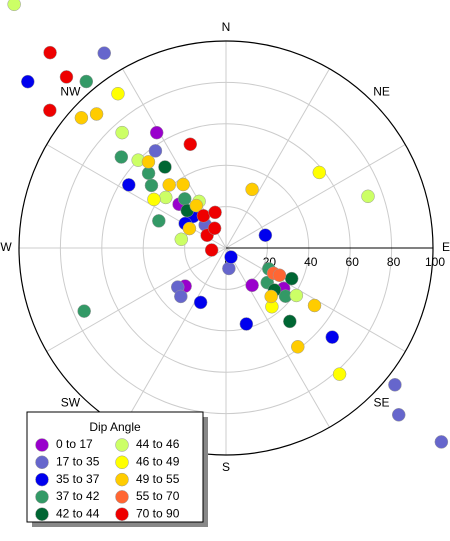  What do you see at coordinates (435, 262) in the screenshot?
I see `r-tick-label: 100` at bounding box center [435, 262].